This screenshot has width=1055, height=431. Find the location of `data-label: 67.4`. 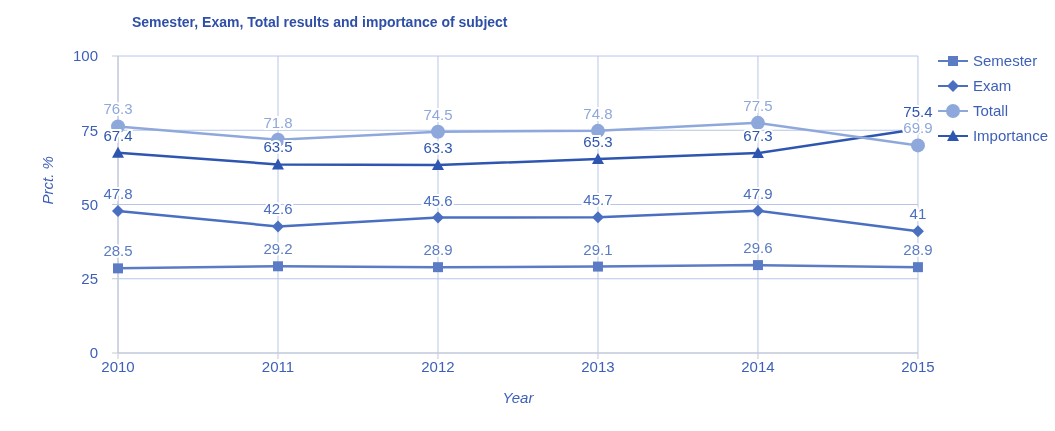

data-label: 67.4 is located at coordinates (118, 135).